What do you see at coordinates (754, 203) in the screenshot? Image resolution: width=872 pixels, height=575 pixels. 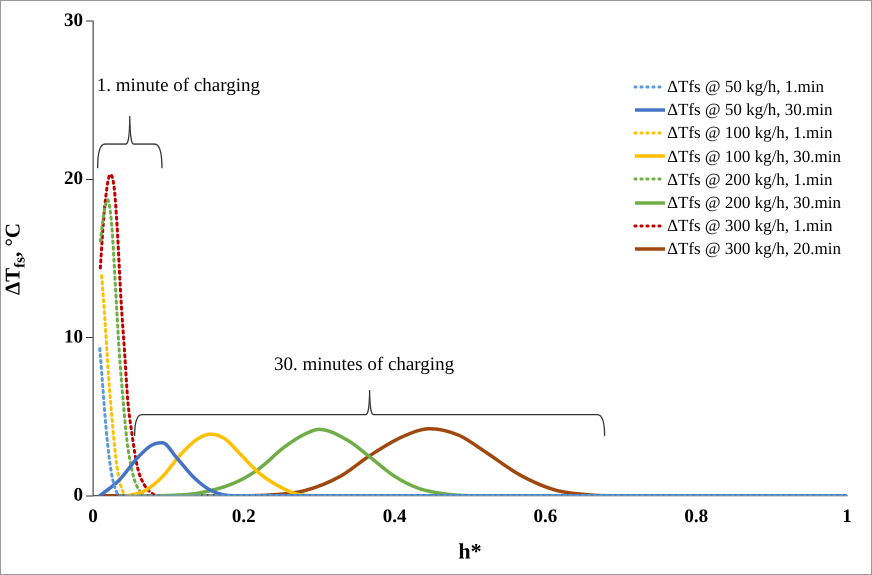 I see `legend-label: ΔTfs @ 200 kg/h, 30.min` at bounding box center [754, 203].